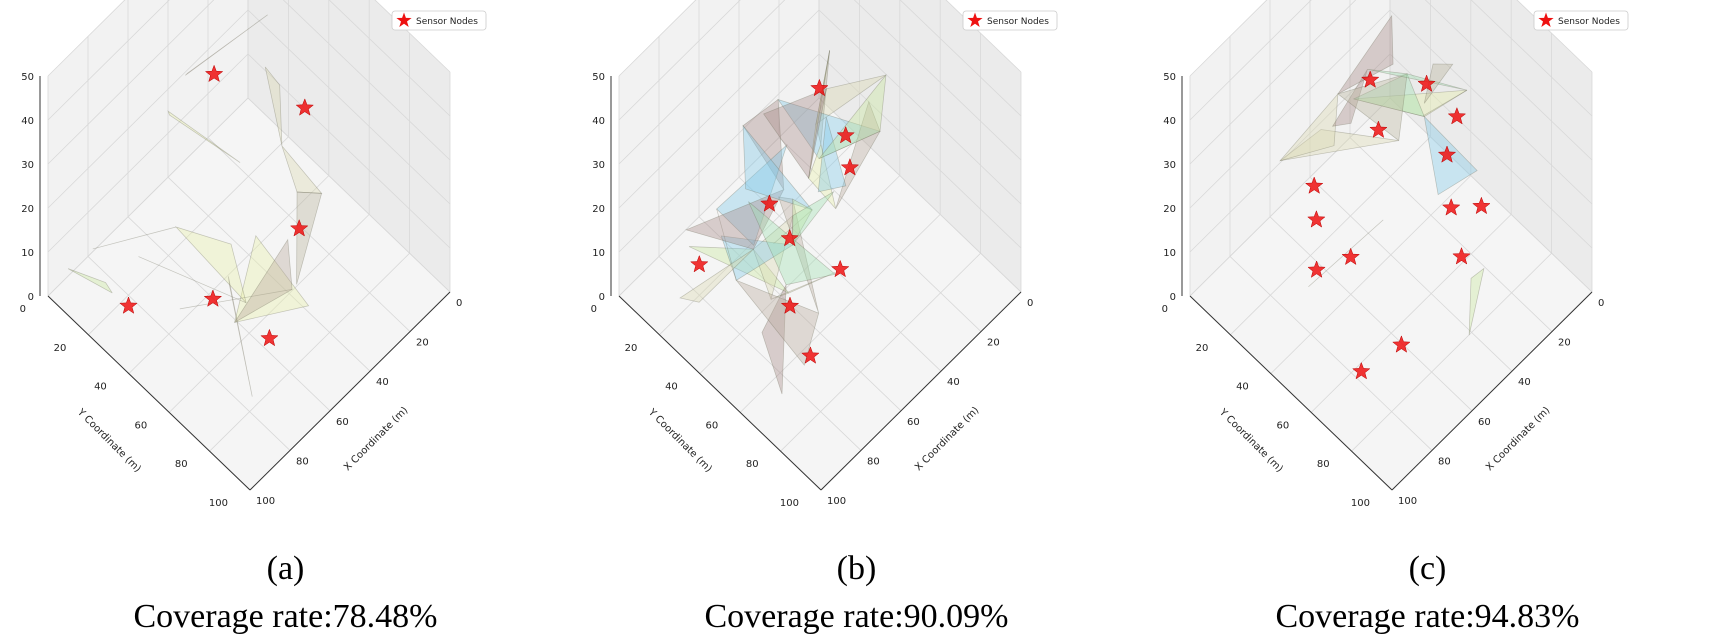 The height and width of the screenshot is (643, 1714). Describe the element at coordinates (1518, 439) in the screenshot. I see `x-axis-label: X Coordinate (m)` at that location.